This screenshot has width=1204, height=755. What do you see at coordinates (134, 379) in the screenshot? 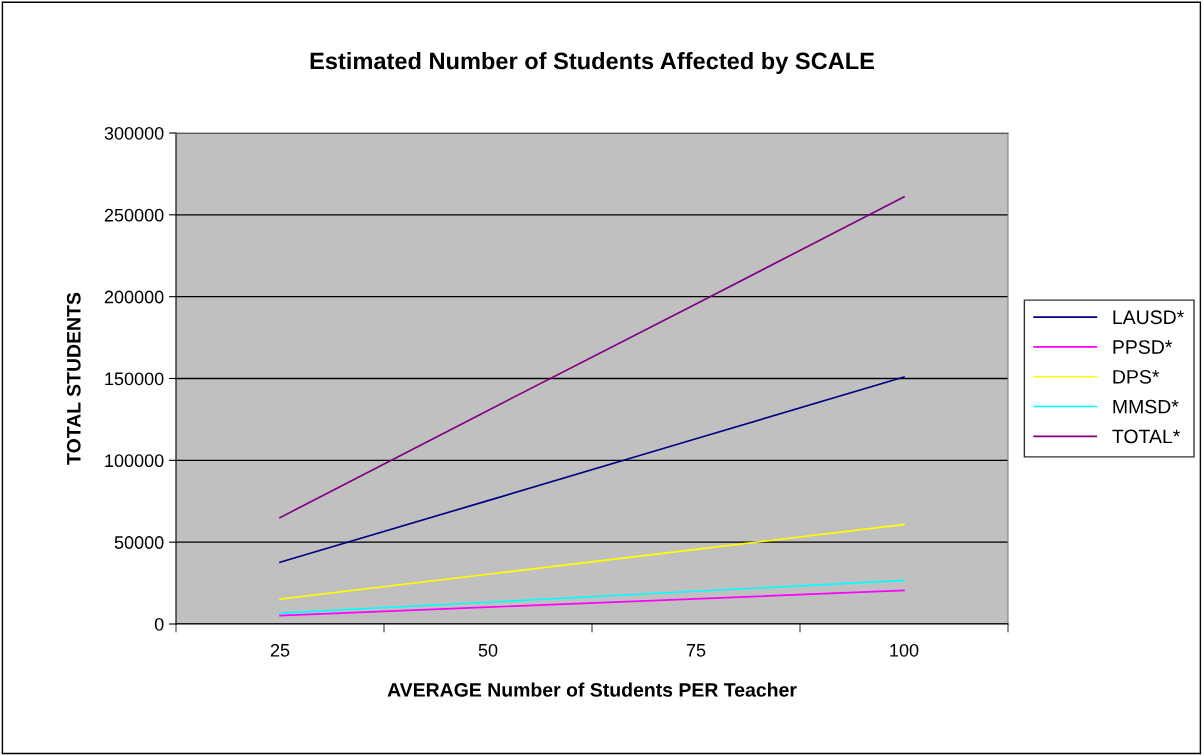
I see `y-tick-label: 150000` at bounding box center [134, 379].